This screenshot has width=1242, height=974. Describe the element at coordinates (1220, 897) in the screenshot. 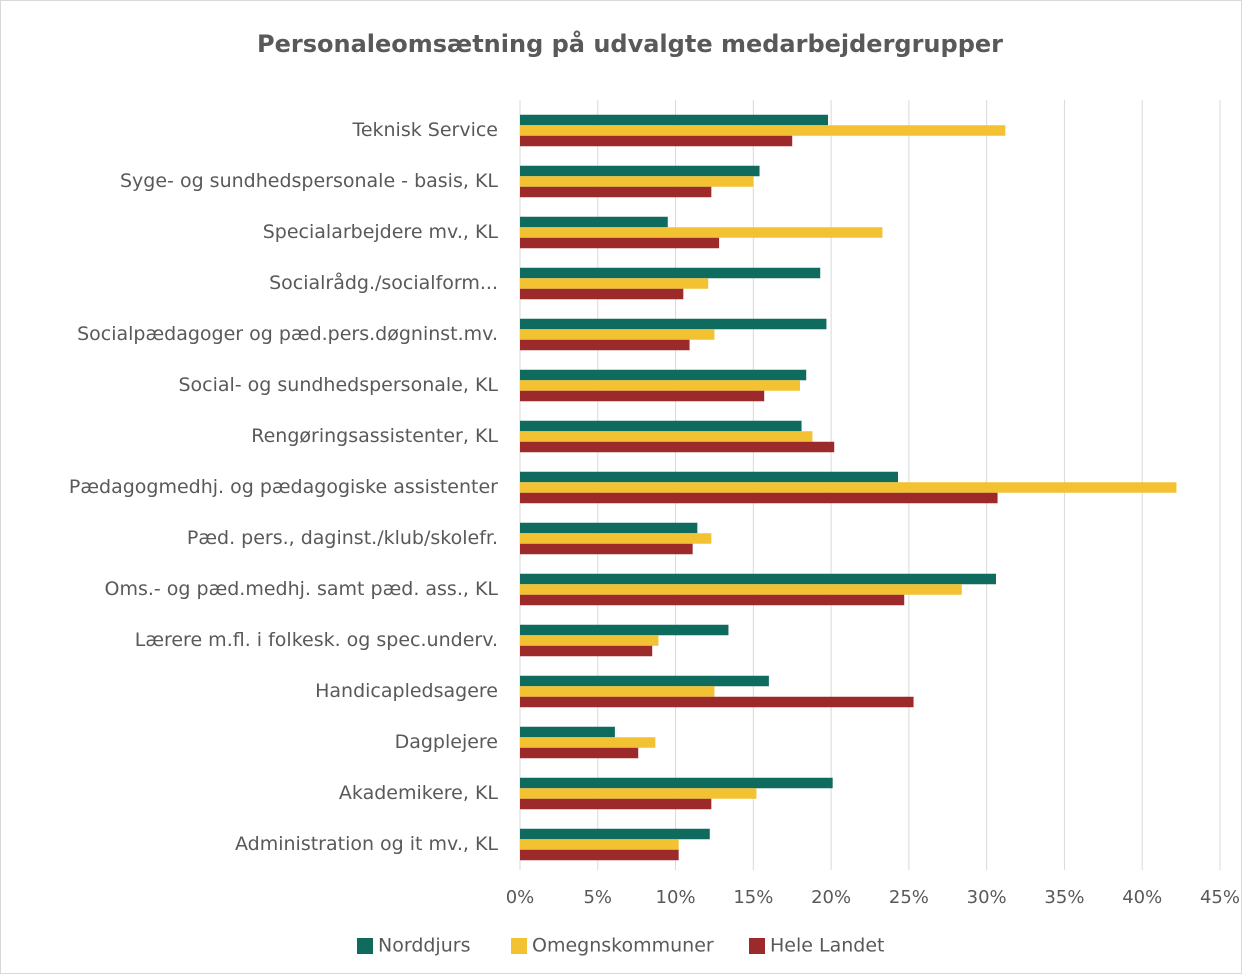

I see `x-tick-label: 45%` at that location.